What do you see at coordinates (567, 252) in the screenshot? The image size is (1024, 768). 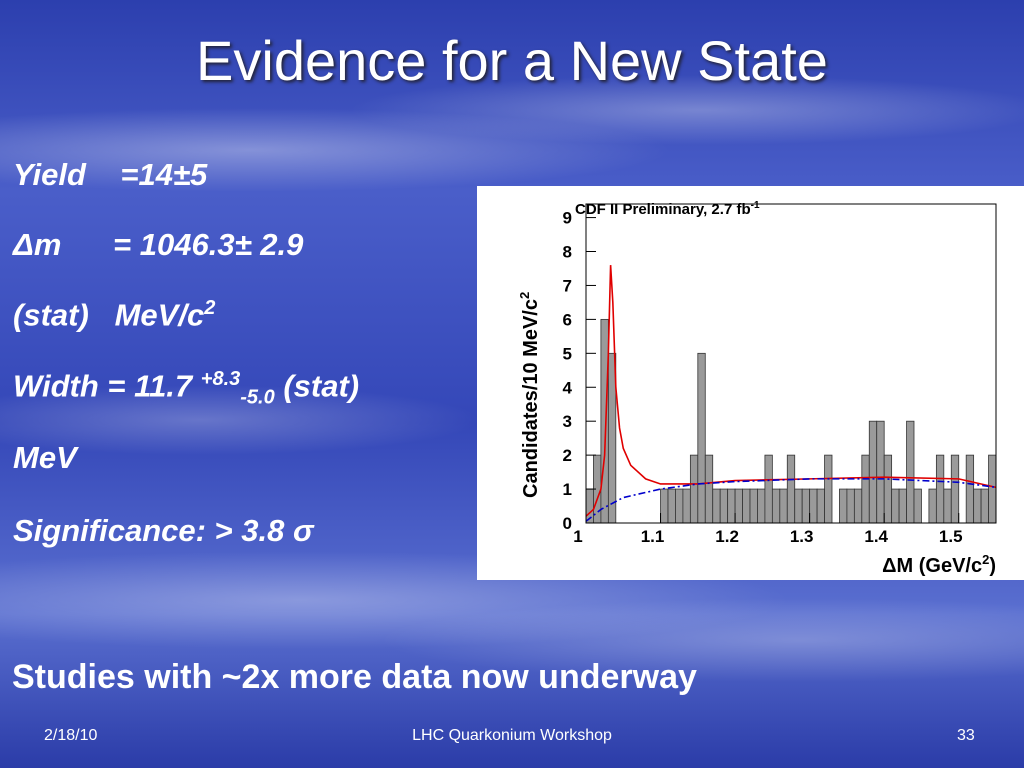 I see `y-tick-label: 8` at bounding box center [567, 252].